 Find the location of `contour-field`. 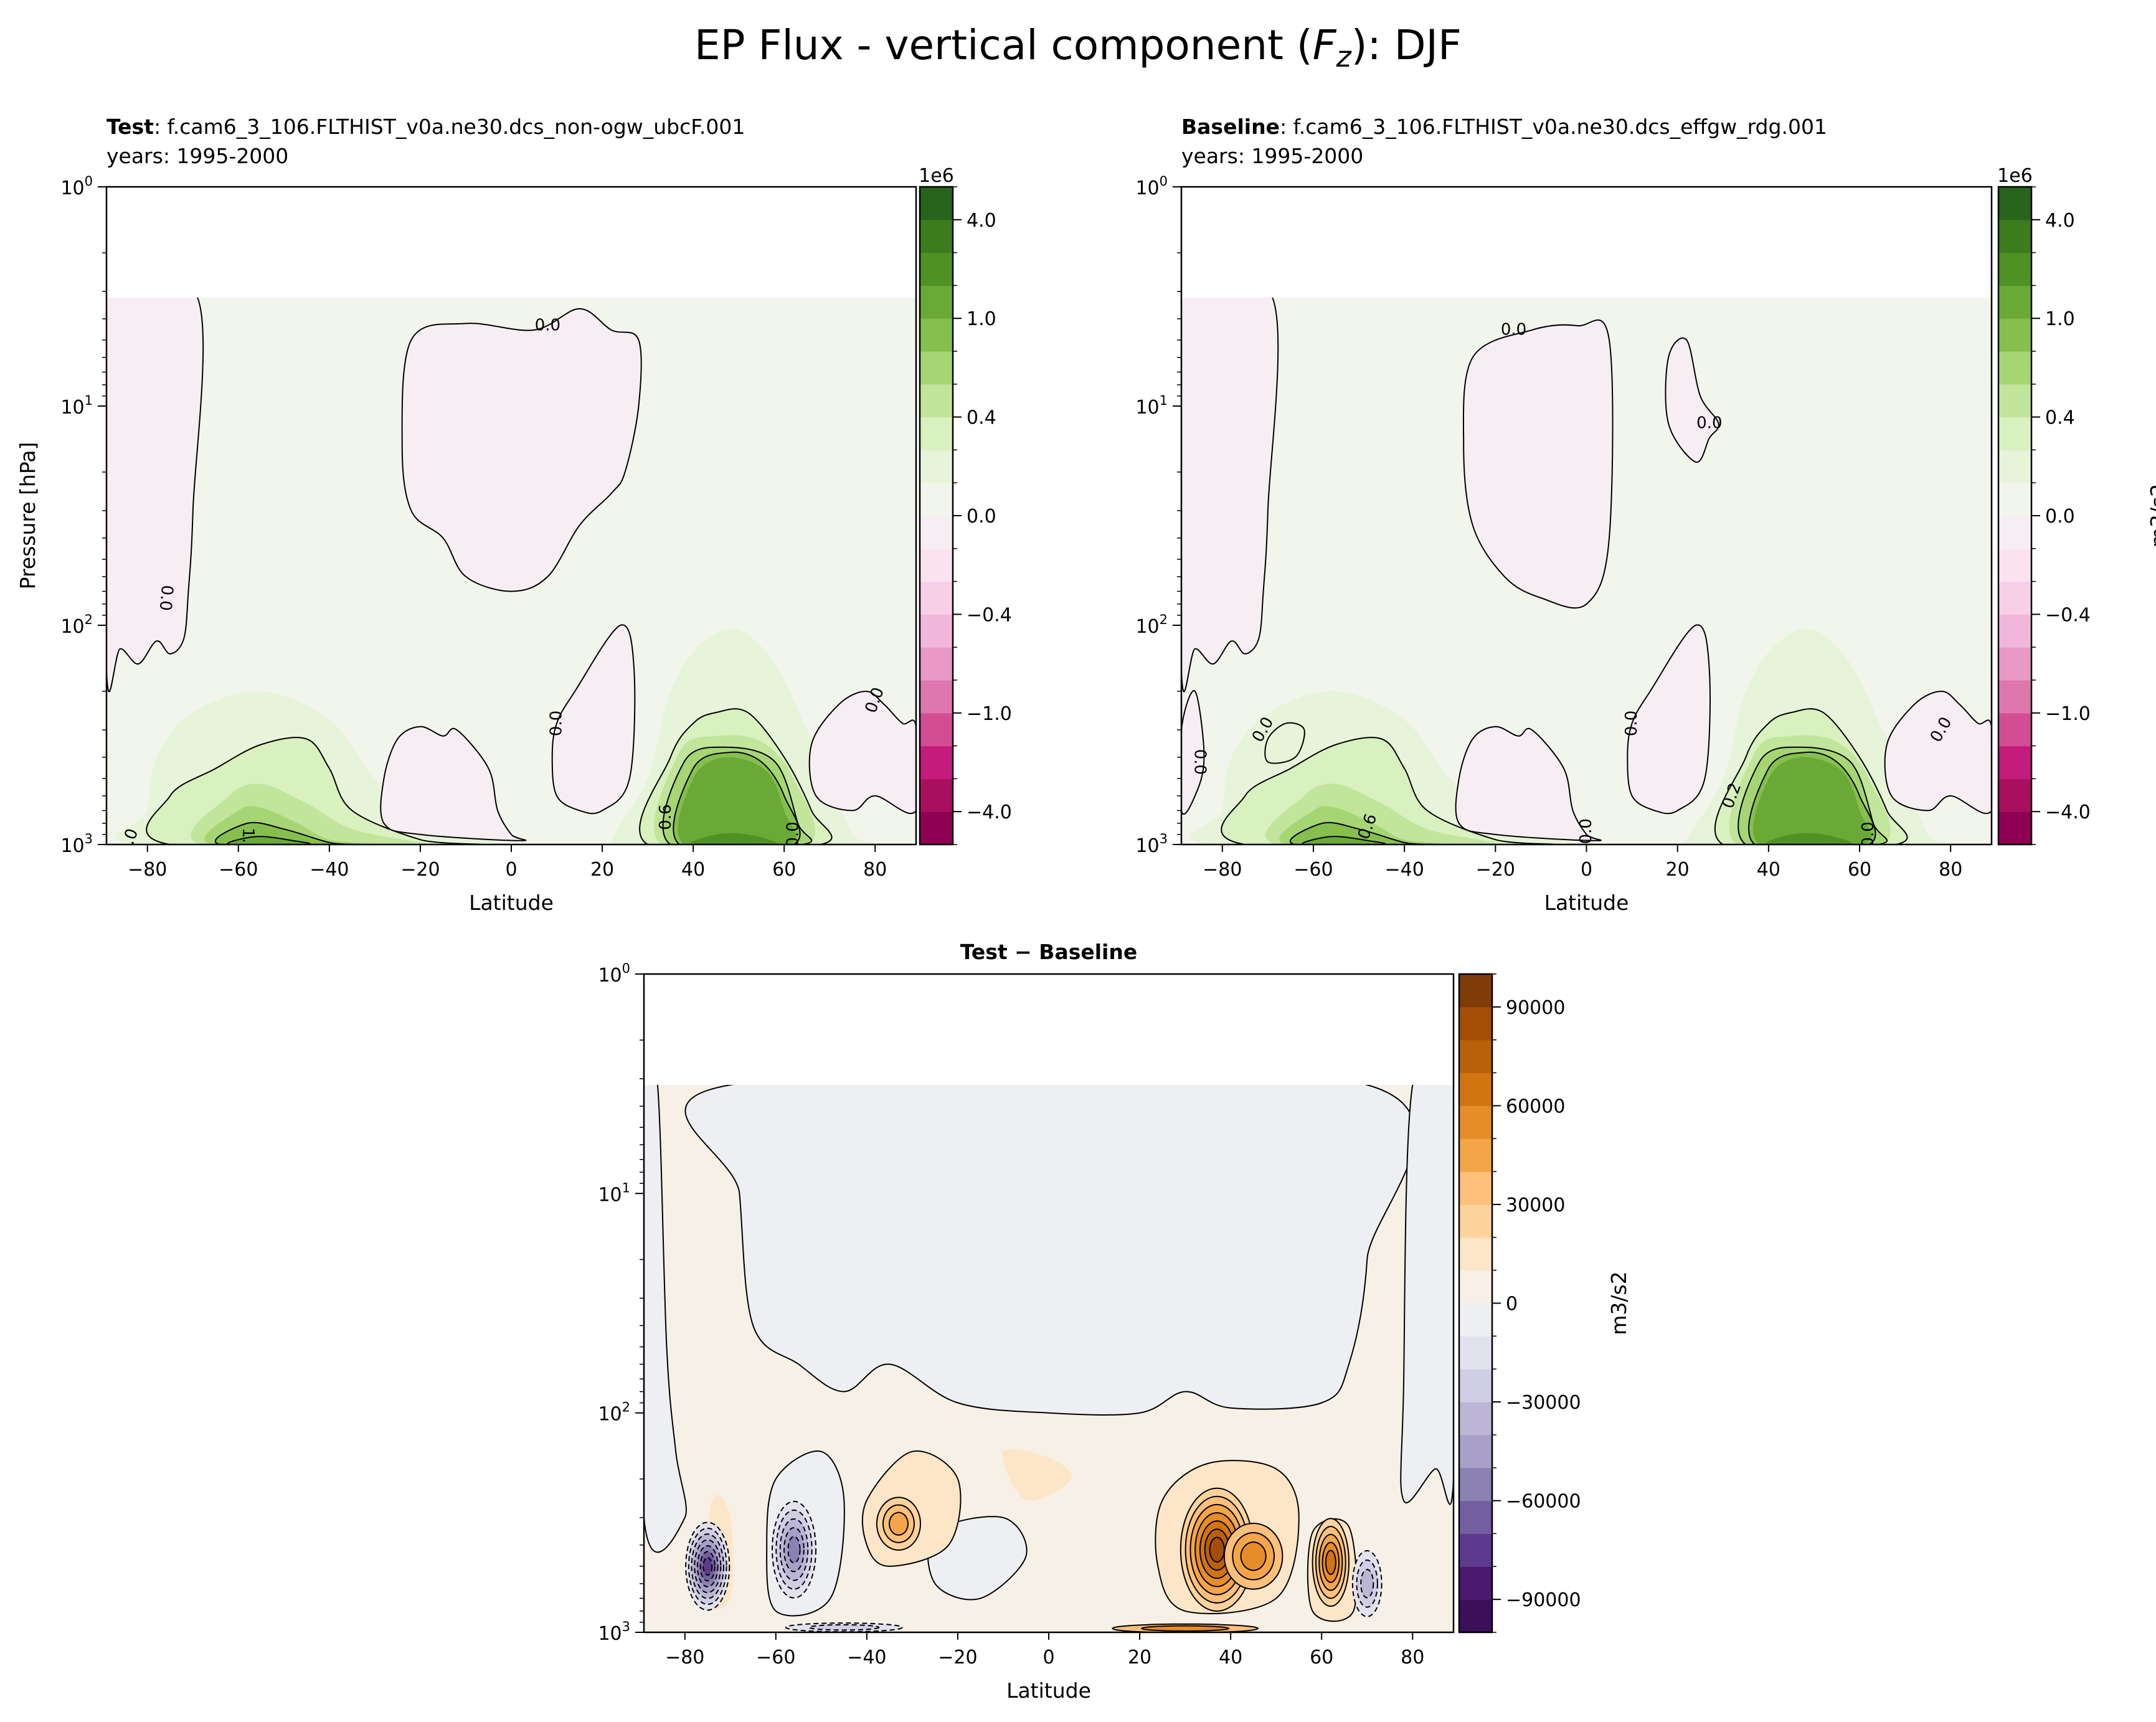

contour-field is located at coordinates (1049, 1358).